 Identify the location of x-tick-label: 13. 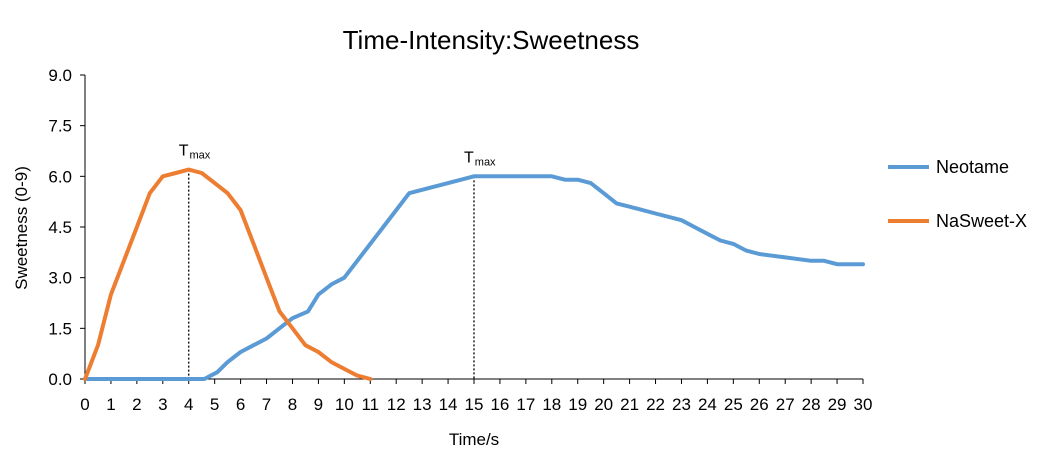
(422, 404).